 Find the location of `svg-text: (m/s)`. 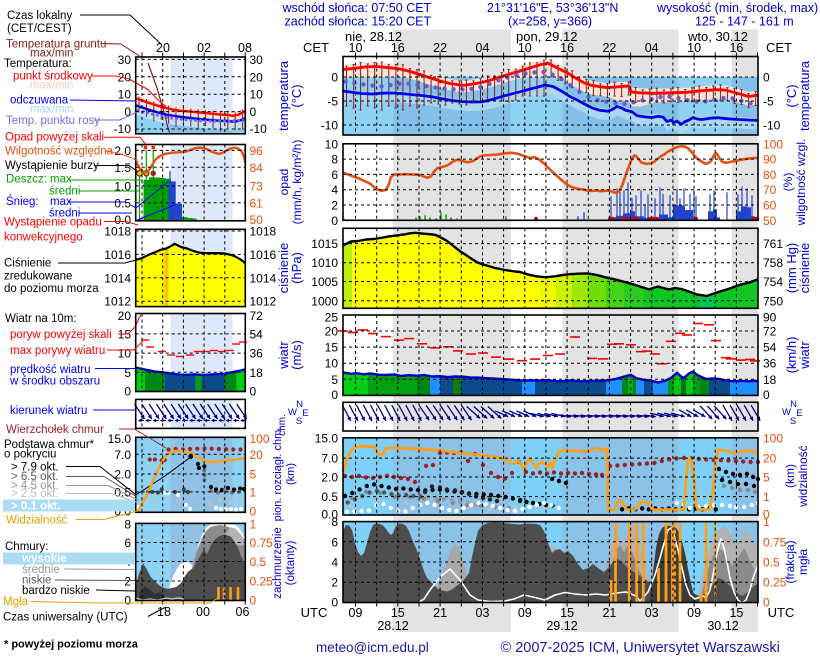

svg-text: (m/s) is located at coordinates (296, 355).